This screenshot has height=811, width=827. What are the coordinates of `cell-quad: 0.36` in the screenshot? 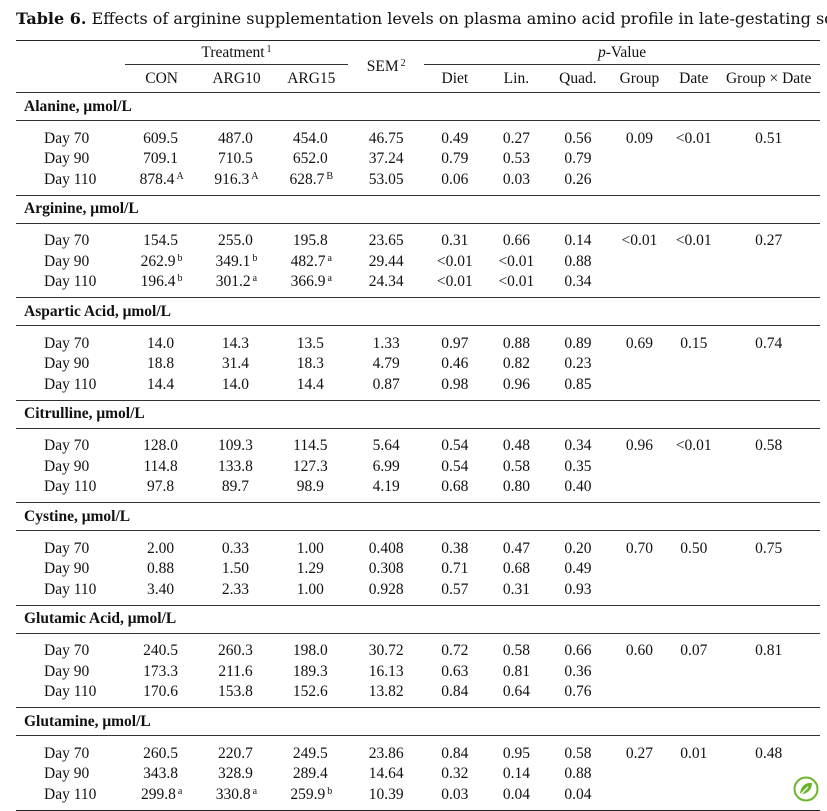 It's located at (578, 670).